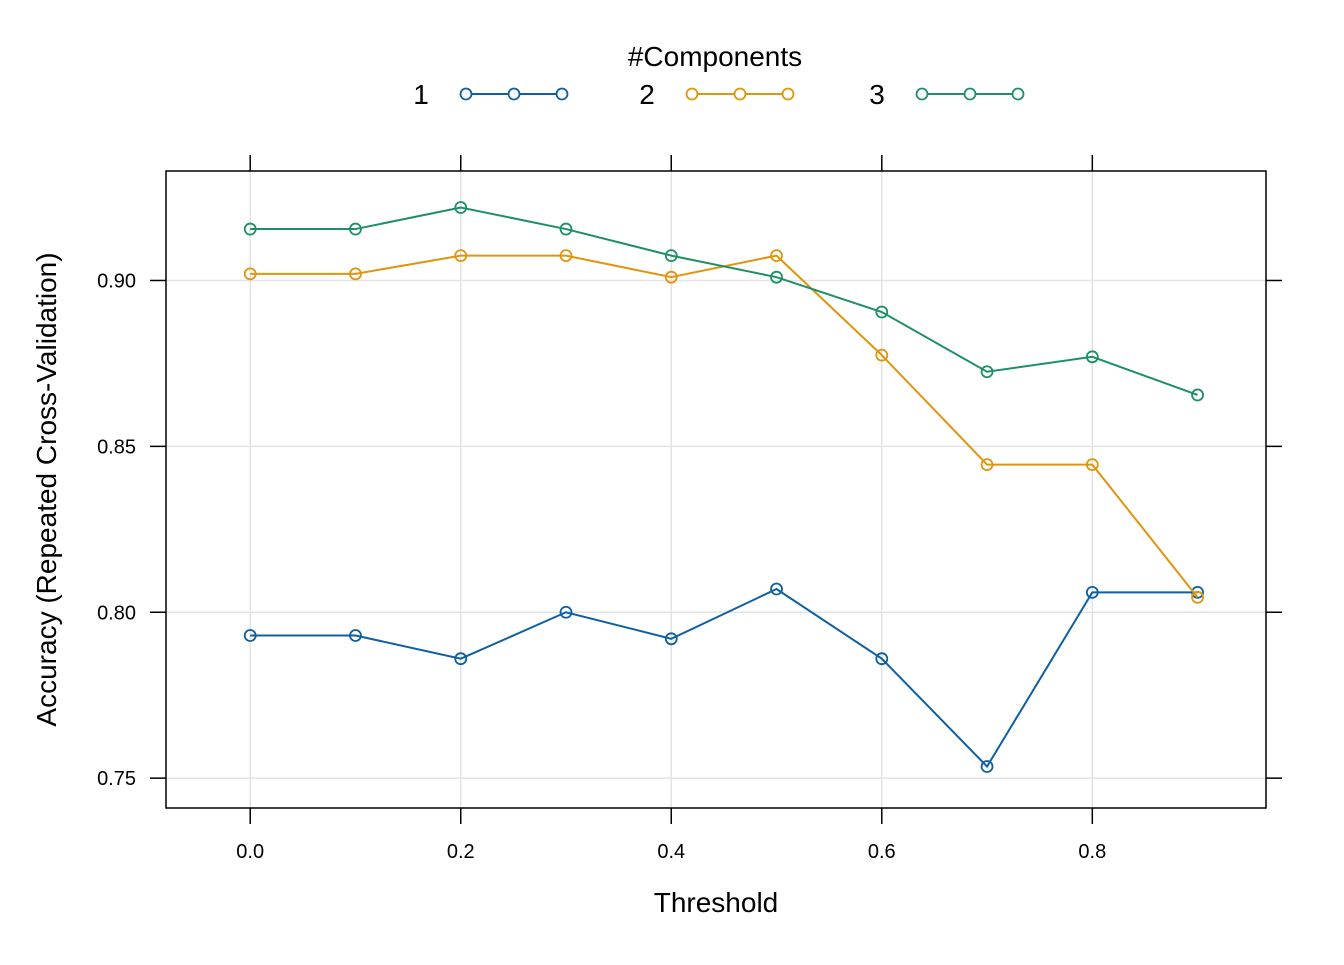 This screenshot has height=965, width=1344. I want to click on x-tick-label: 0.2, so click(461, 852).